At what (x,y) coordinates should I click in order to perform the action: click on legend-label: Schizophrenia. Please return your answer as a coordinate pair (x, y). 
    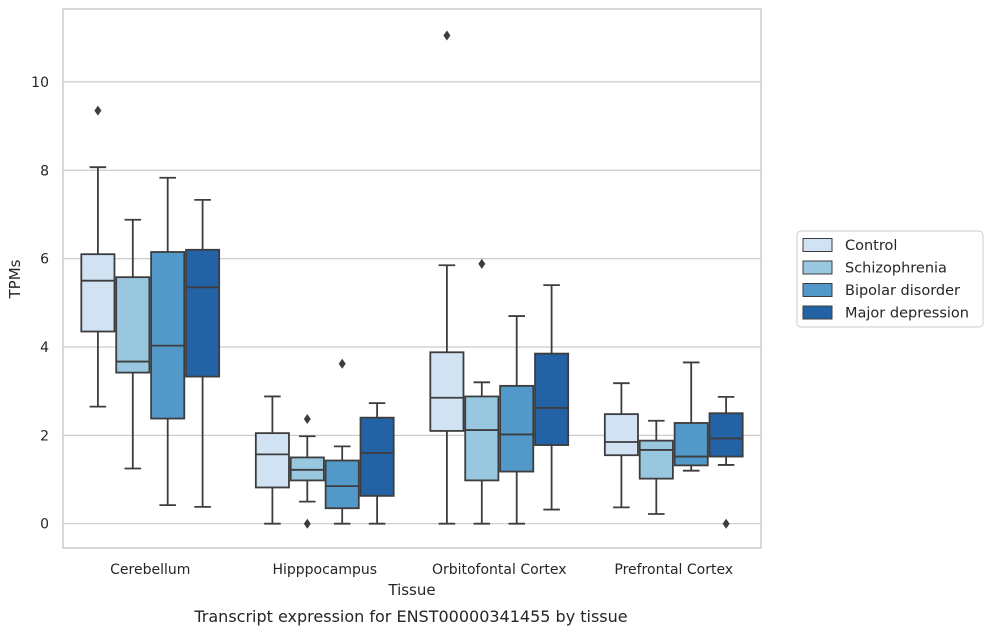
    Looking at the image, I should click on (896, 269).